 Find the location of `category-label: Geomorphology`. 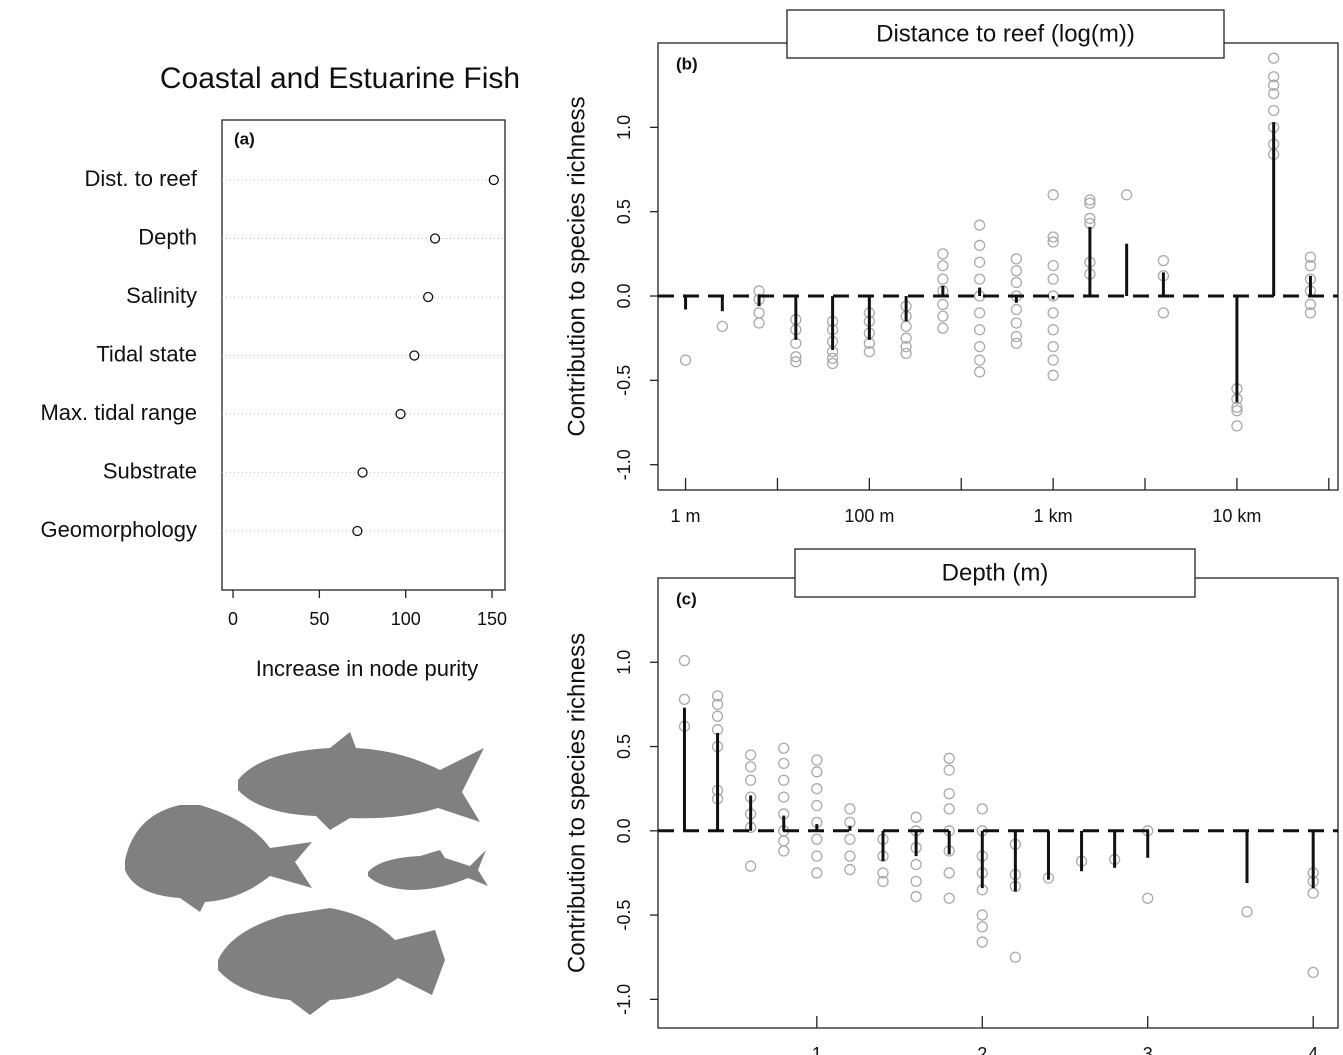

category-label: Geomorphology is located at coordinates (118, 529).